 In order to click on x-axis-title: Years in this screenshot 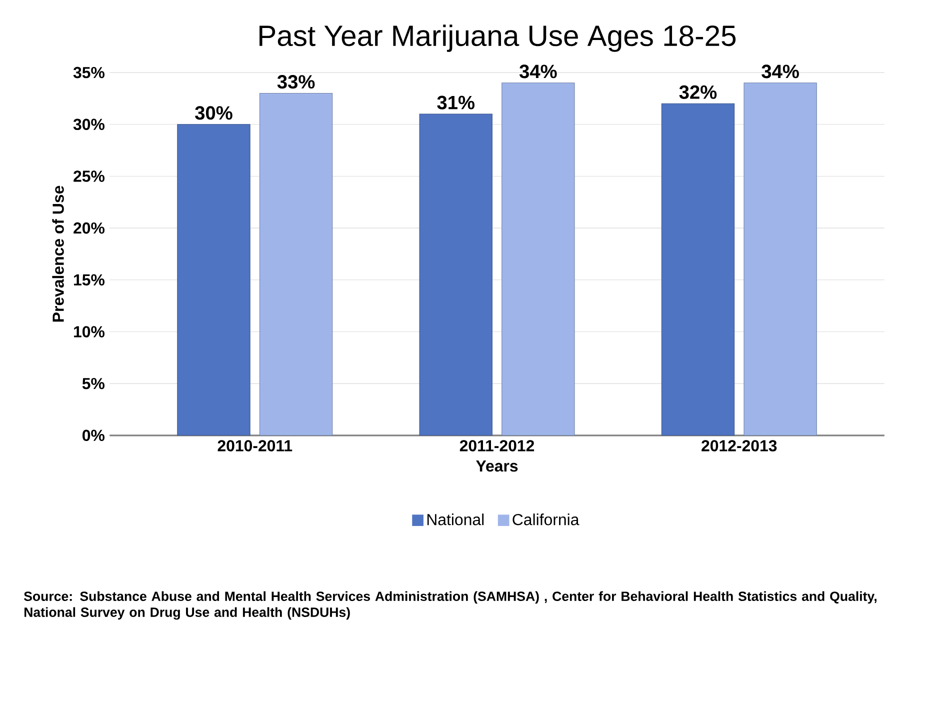, I will do `click(497, 466)`.